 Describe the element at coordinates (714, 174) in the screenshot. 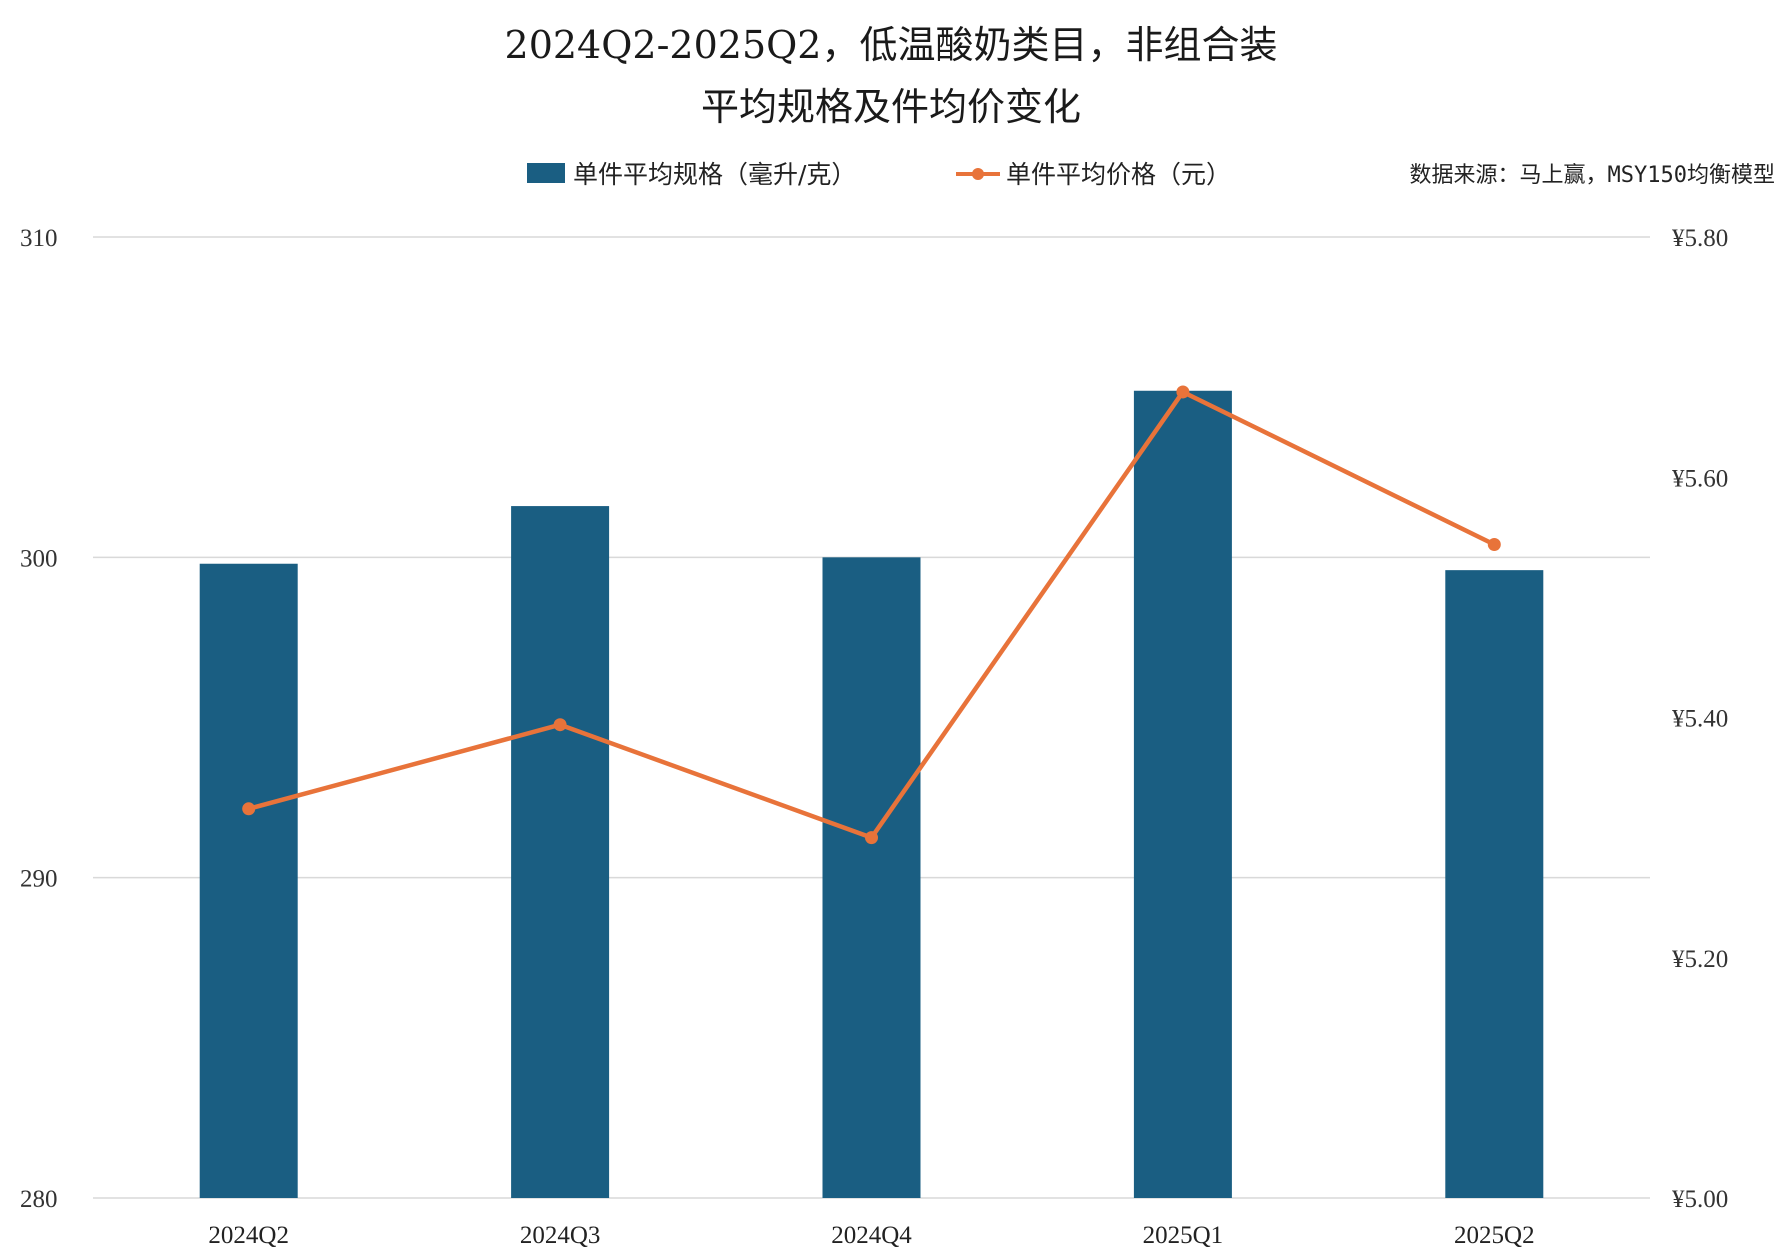

I see `legend-label-bar: 单件平均规格（毫升/克）` at that location.